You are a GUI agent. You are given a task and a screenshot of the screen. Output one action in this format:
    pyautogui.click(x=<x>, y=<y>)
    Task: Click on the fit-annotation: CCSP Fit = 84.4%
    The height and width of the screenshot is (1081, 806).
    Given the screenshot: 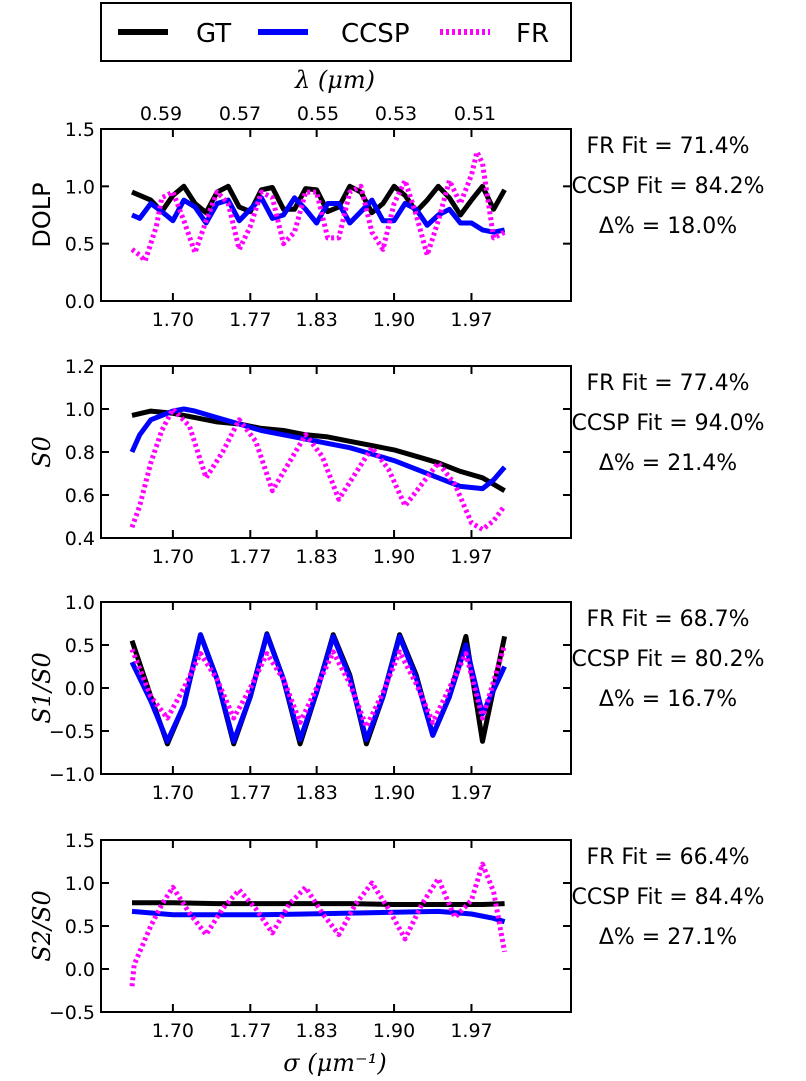 What is the action you would take?
    pyautogui.click(x=667, y=897)
    